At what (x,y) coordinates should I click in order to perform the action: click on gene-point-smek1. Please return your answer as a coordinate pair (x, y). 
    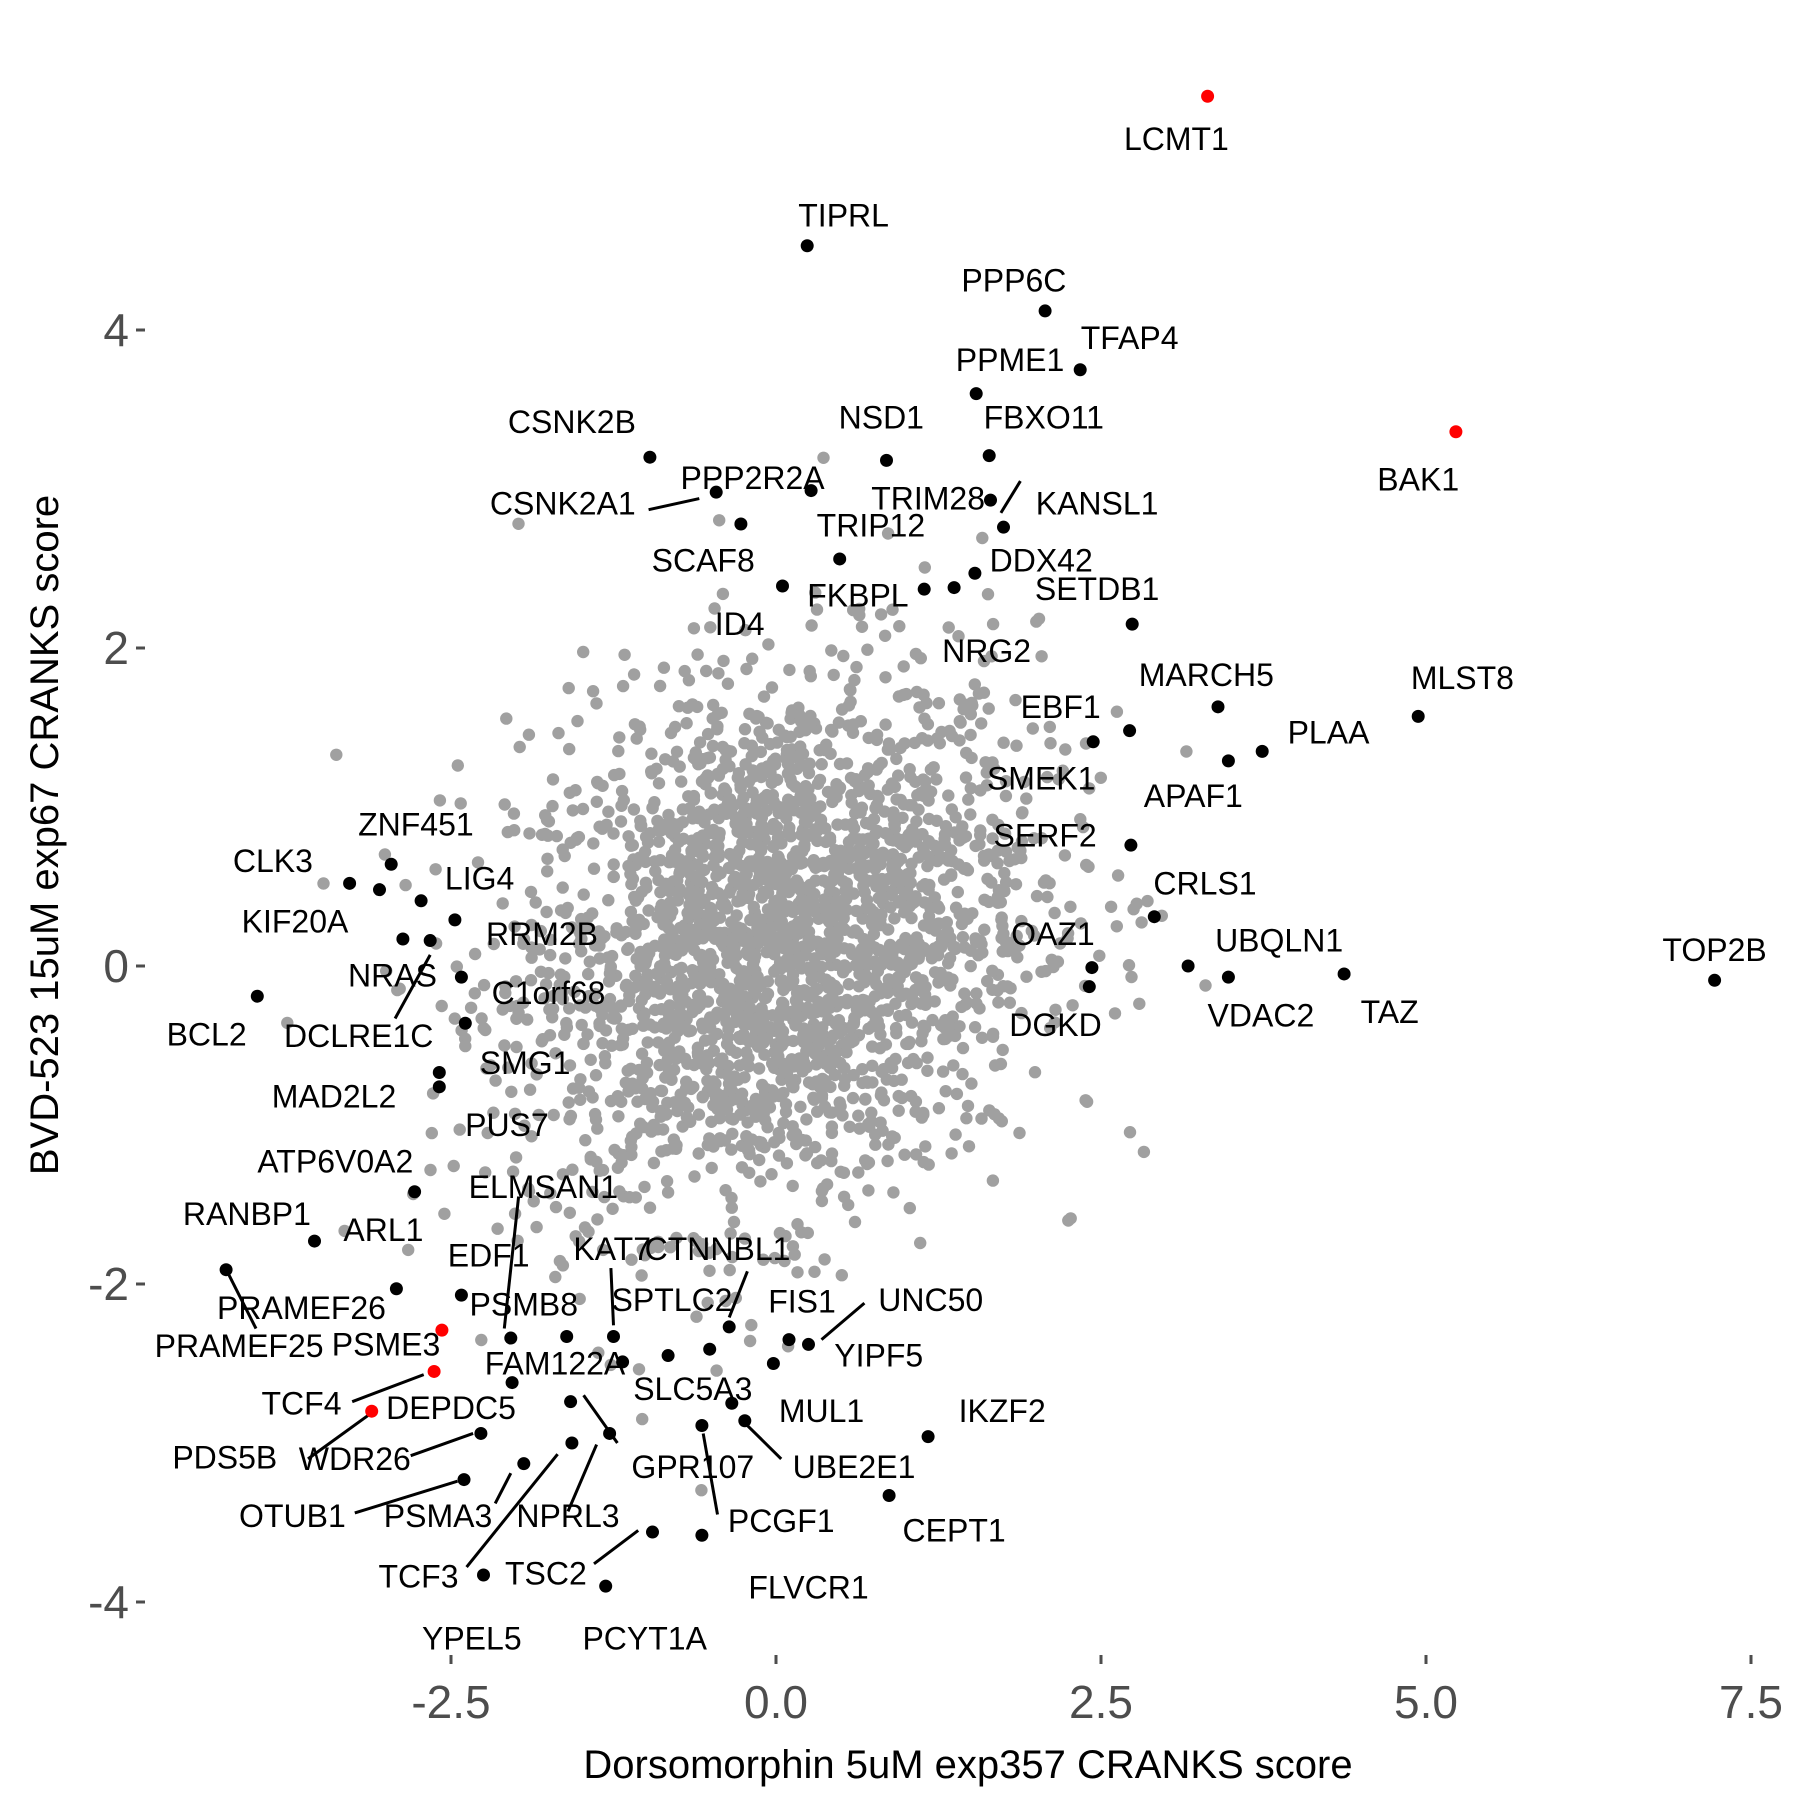
    Looking at the image, I should click on (1093, 742).